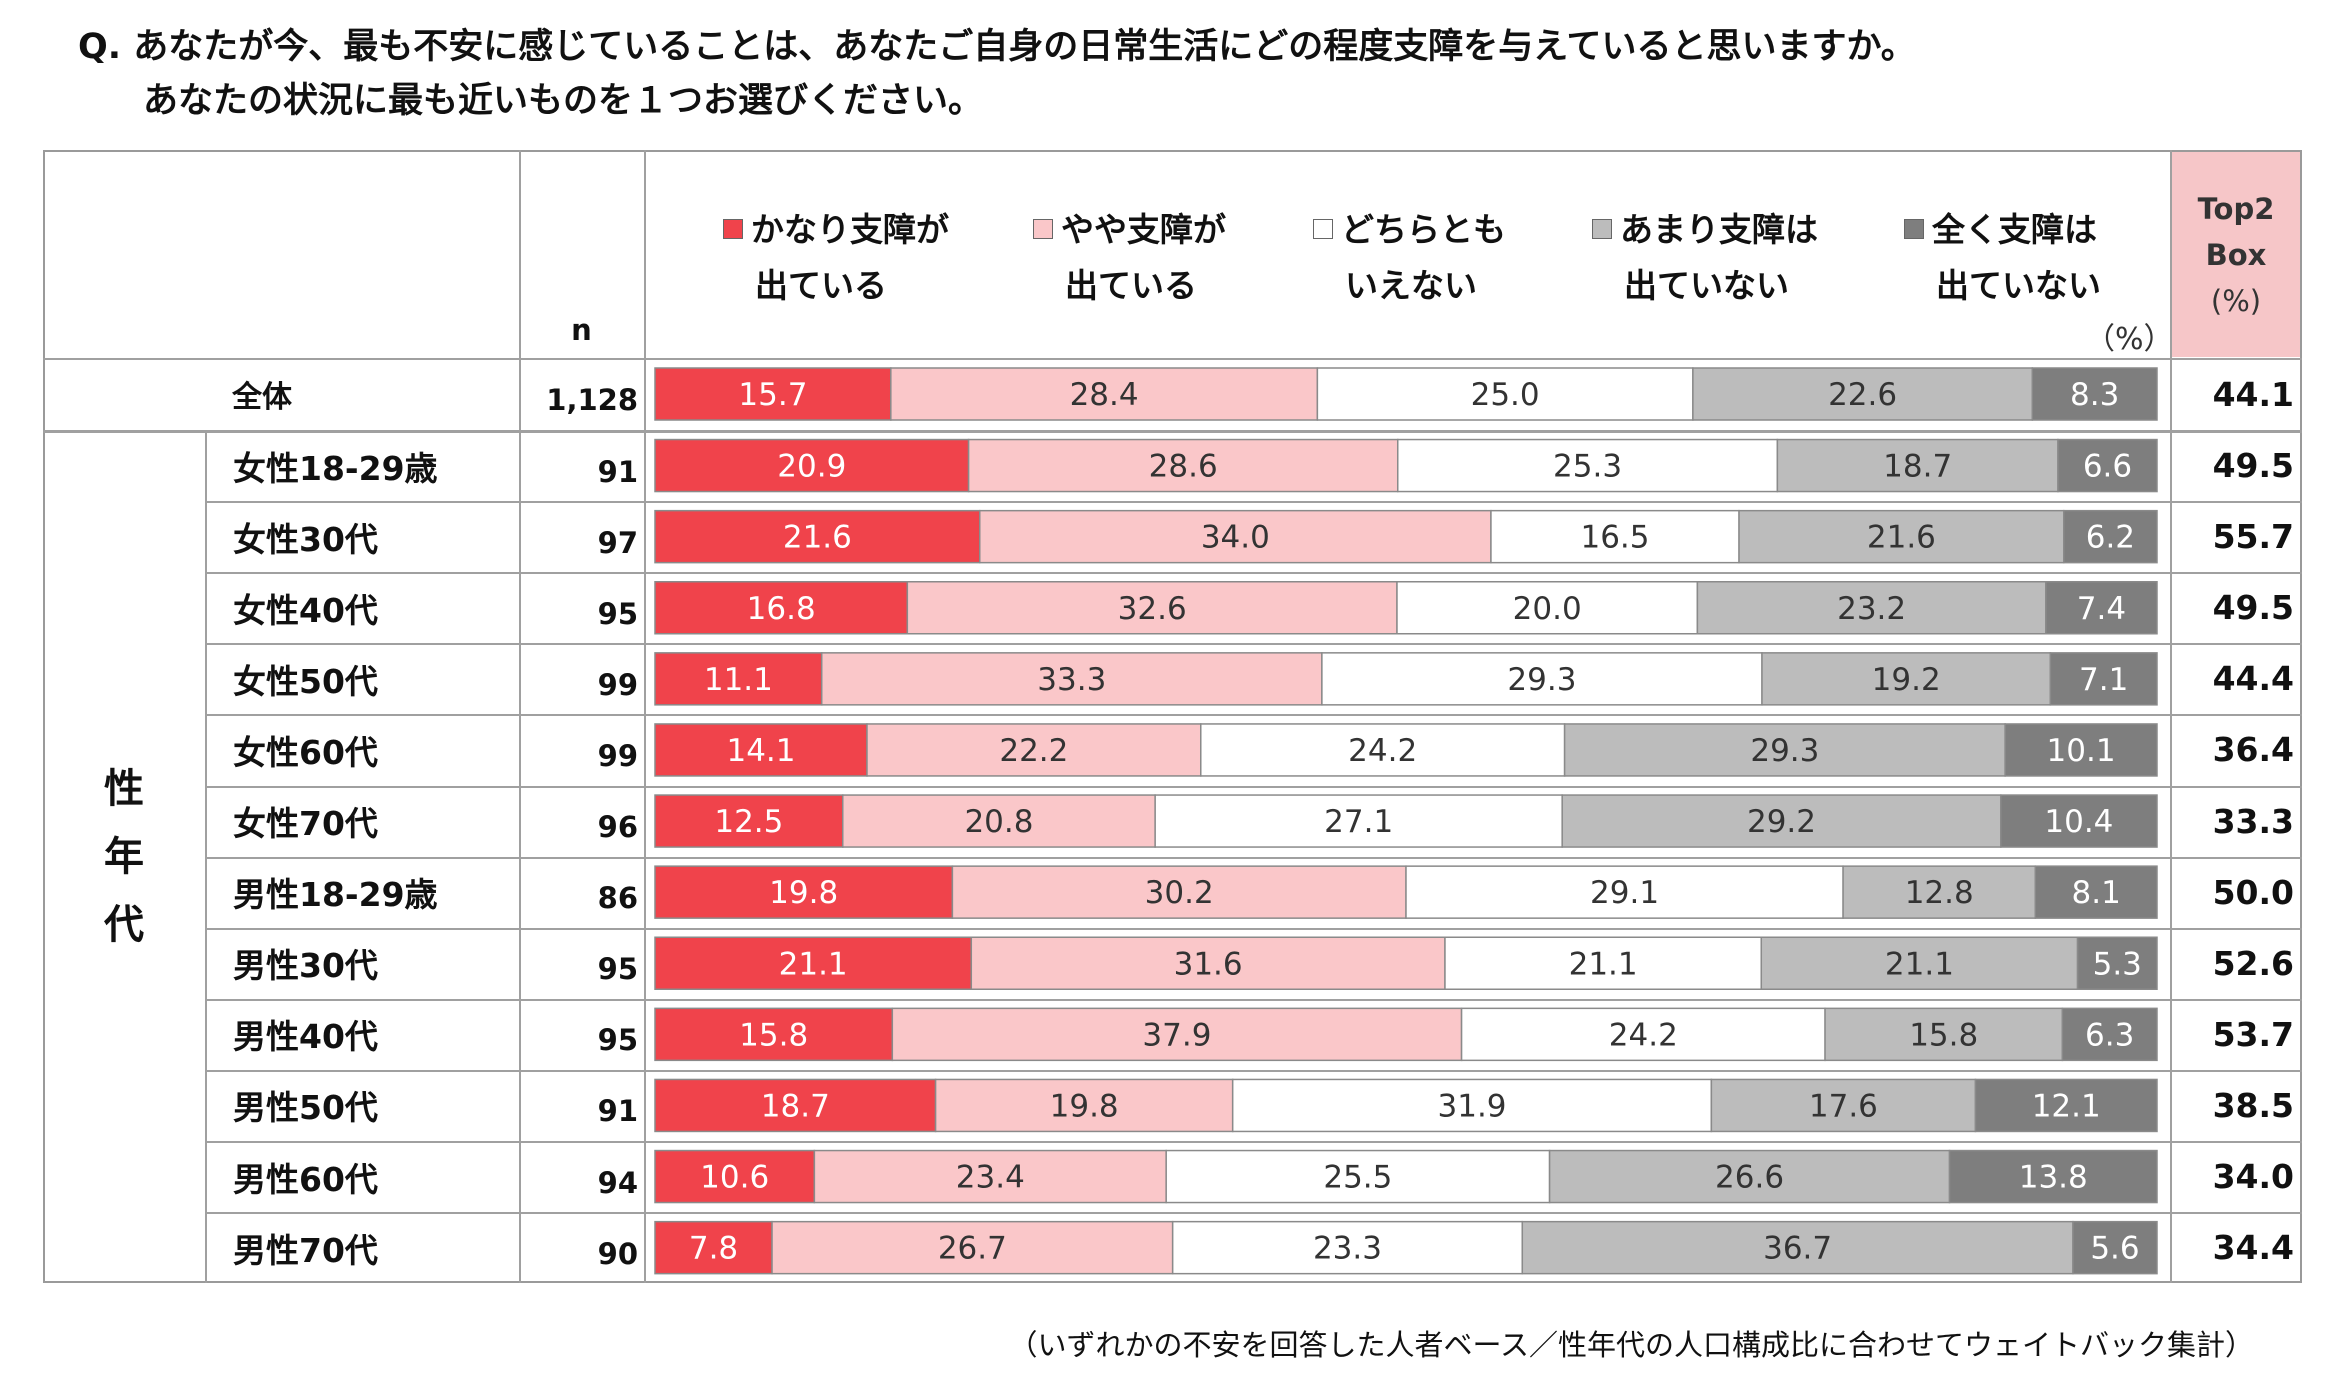  What do you see at coordinates (2253, 1248) in the screenshot?
I see `row-top2-value: 34.4` at bounding box center [2253, 1248].